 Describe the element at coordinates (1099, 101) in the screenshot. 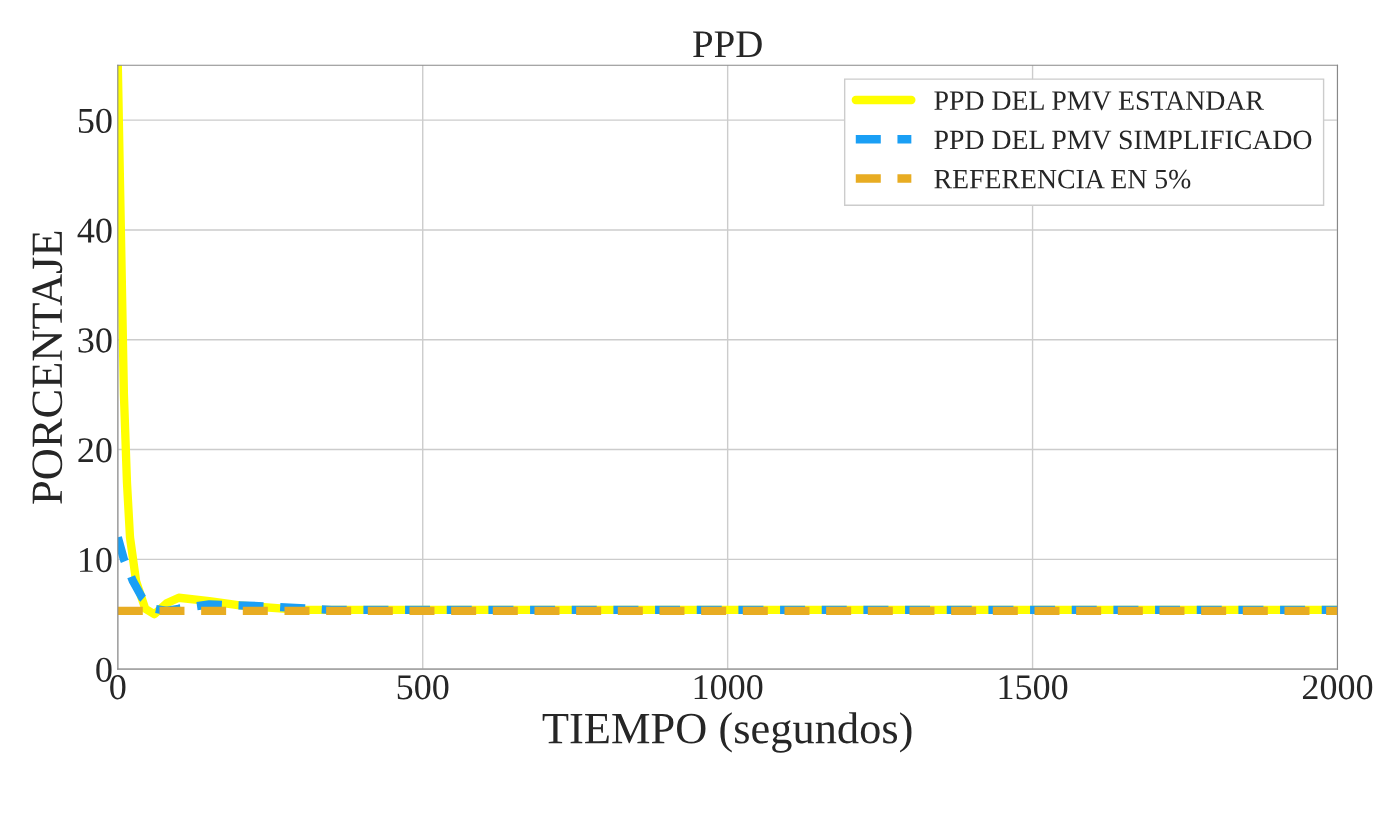

I see `legend-label: PPD DEL PMV ESTANDAR` at that location.